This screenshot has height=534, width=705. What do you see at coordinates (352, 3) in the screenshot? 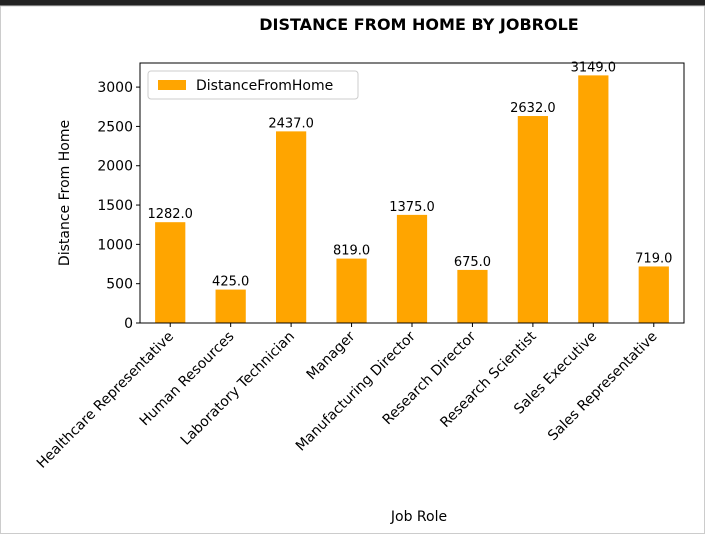
I see `top-strip` at bounding box center [352, 3].